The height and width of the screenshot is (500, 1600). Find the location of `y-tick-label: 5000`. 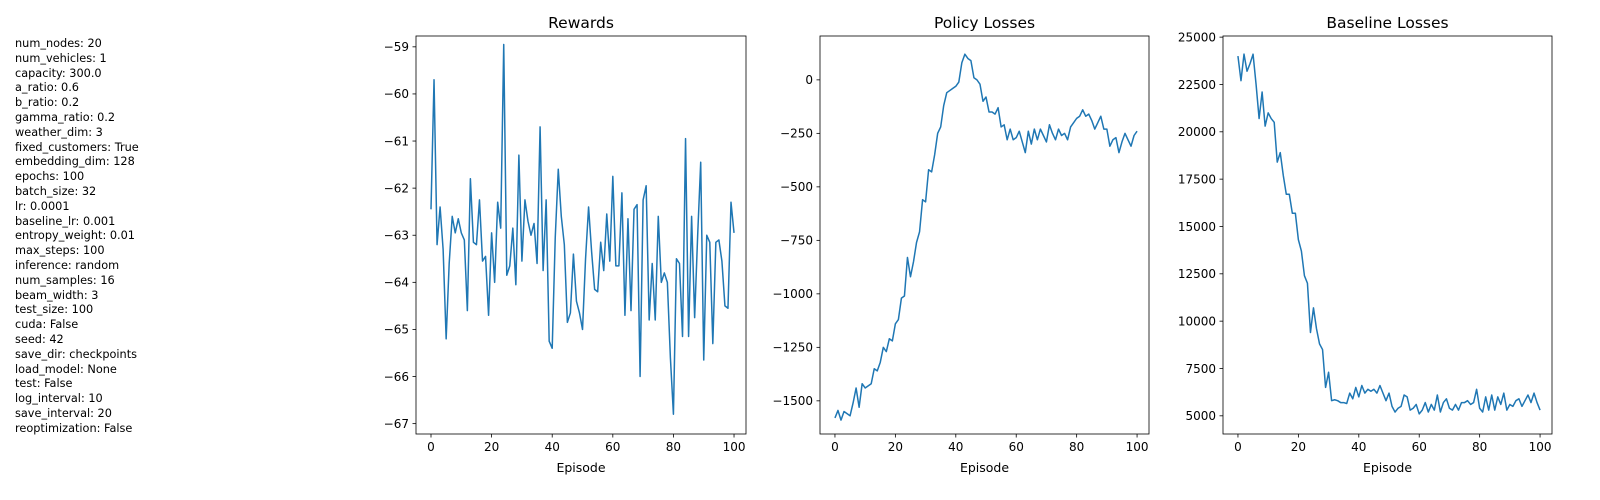

y-tick-label: 5000 is located at coordinates (1200, 416).